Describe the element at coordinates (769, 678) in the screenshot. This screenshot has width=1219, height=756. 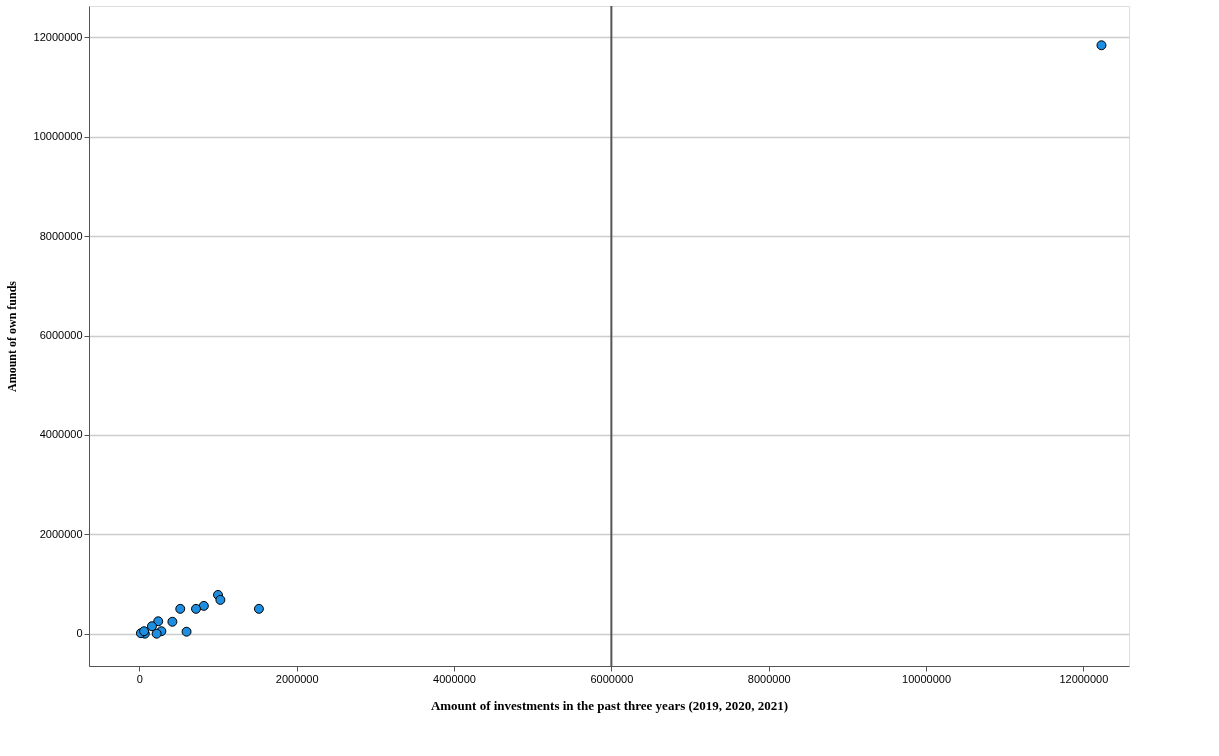
I see `x-tick-label: 8000000` at that location.